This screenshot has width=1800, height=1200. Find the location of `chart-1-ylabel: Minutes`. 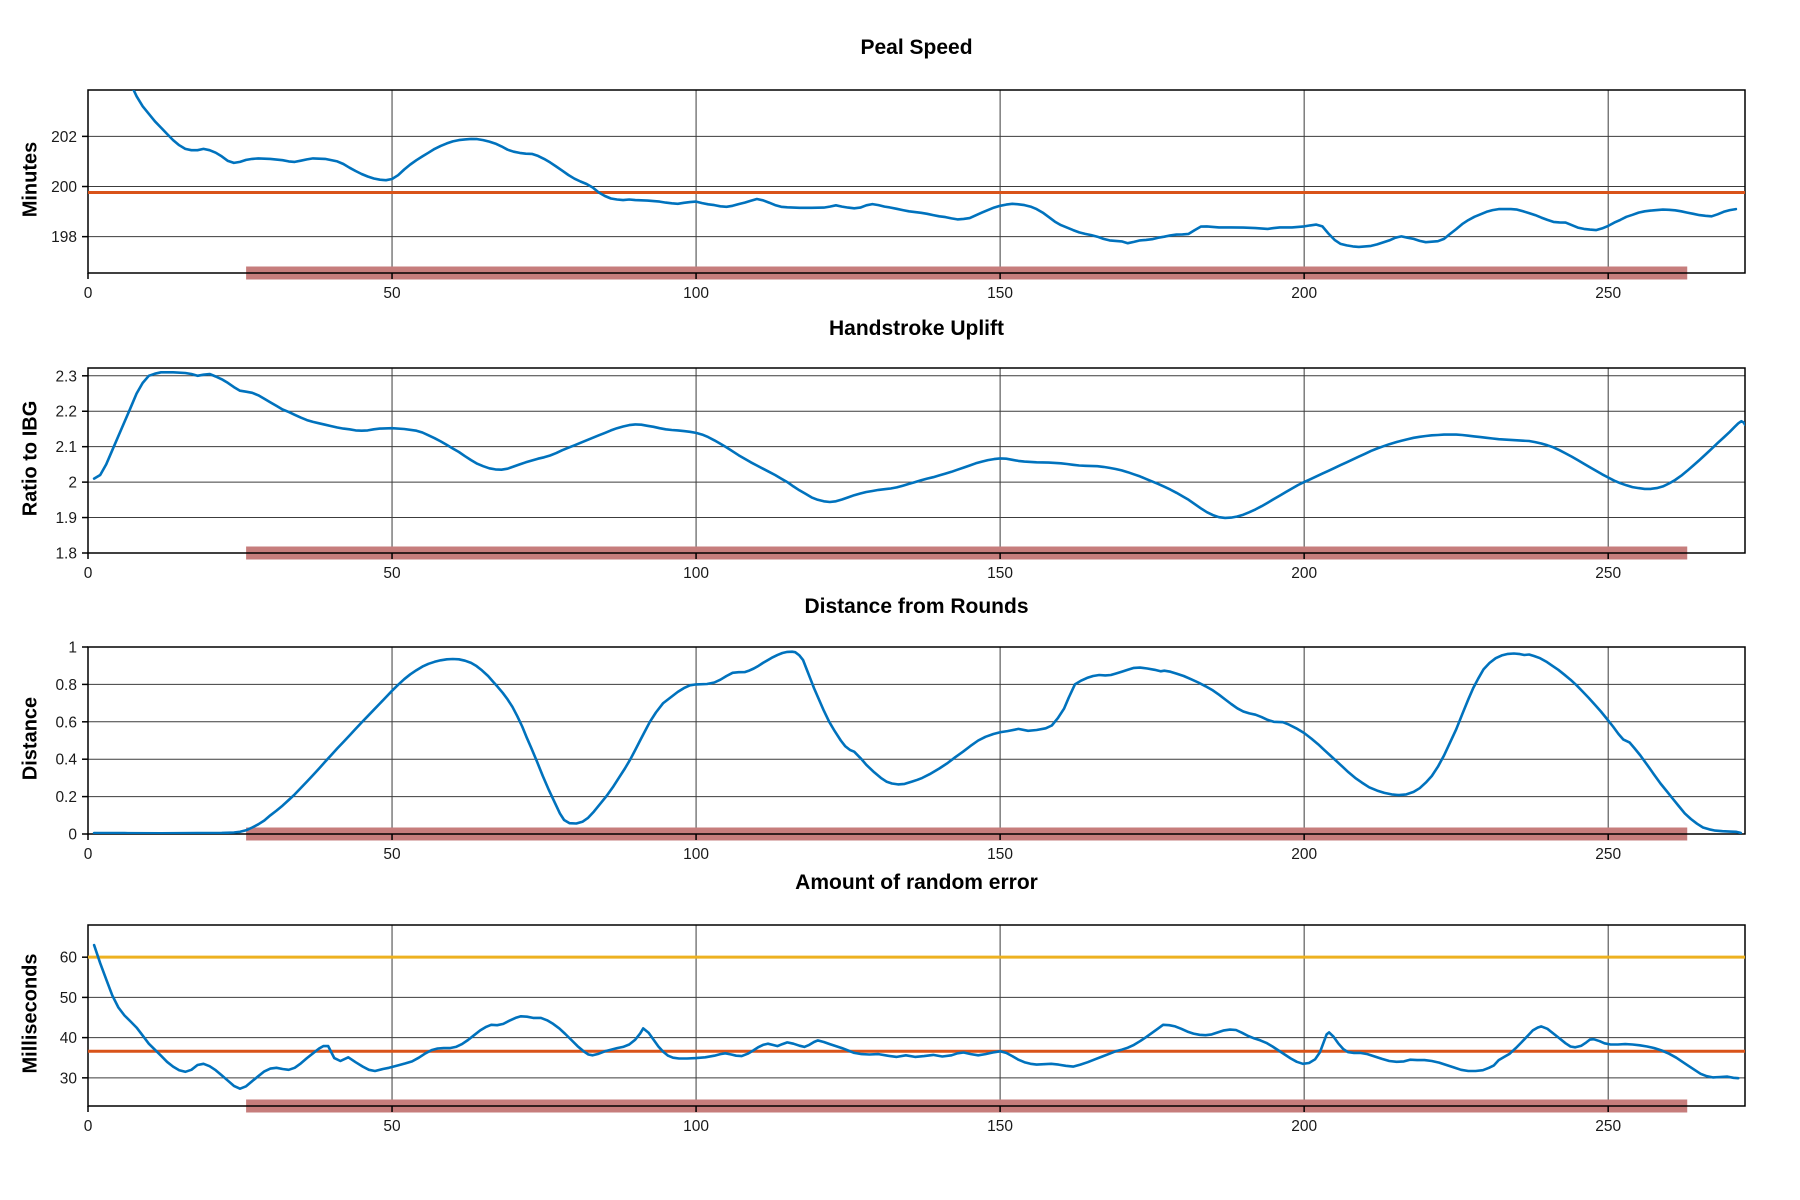

chart-1-ylabel: Minutes is located at coordinates (30, 179).